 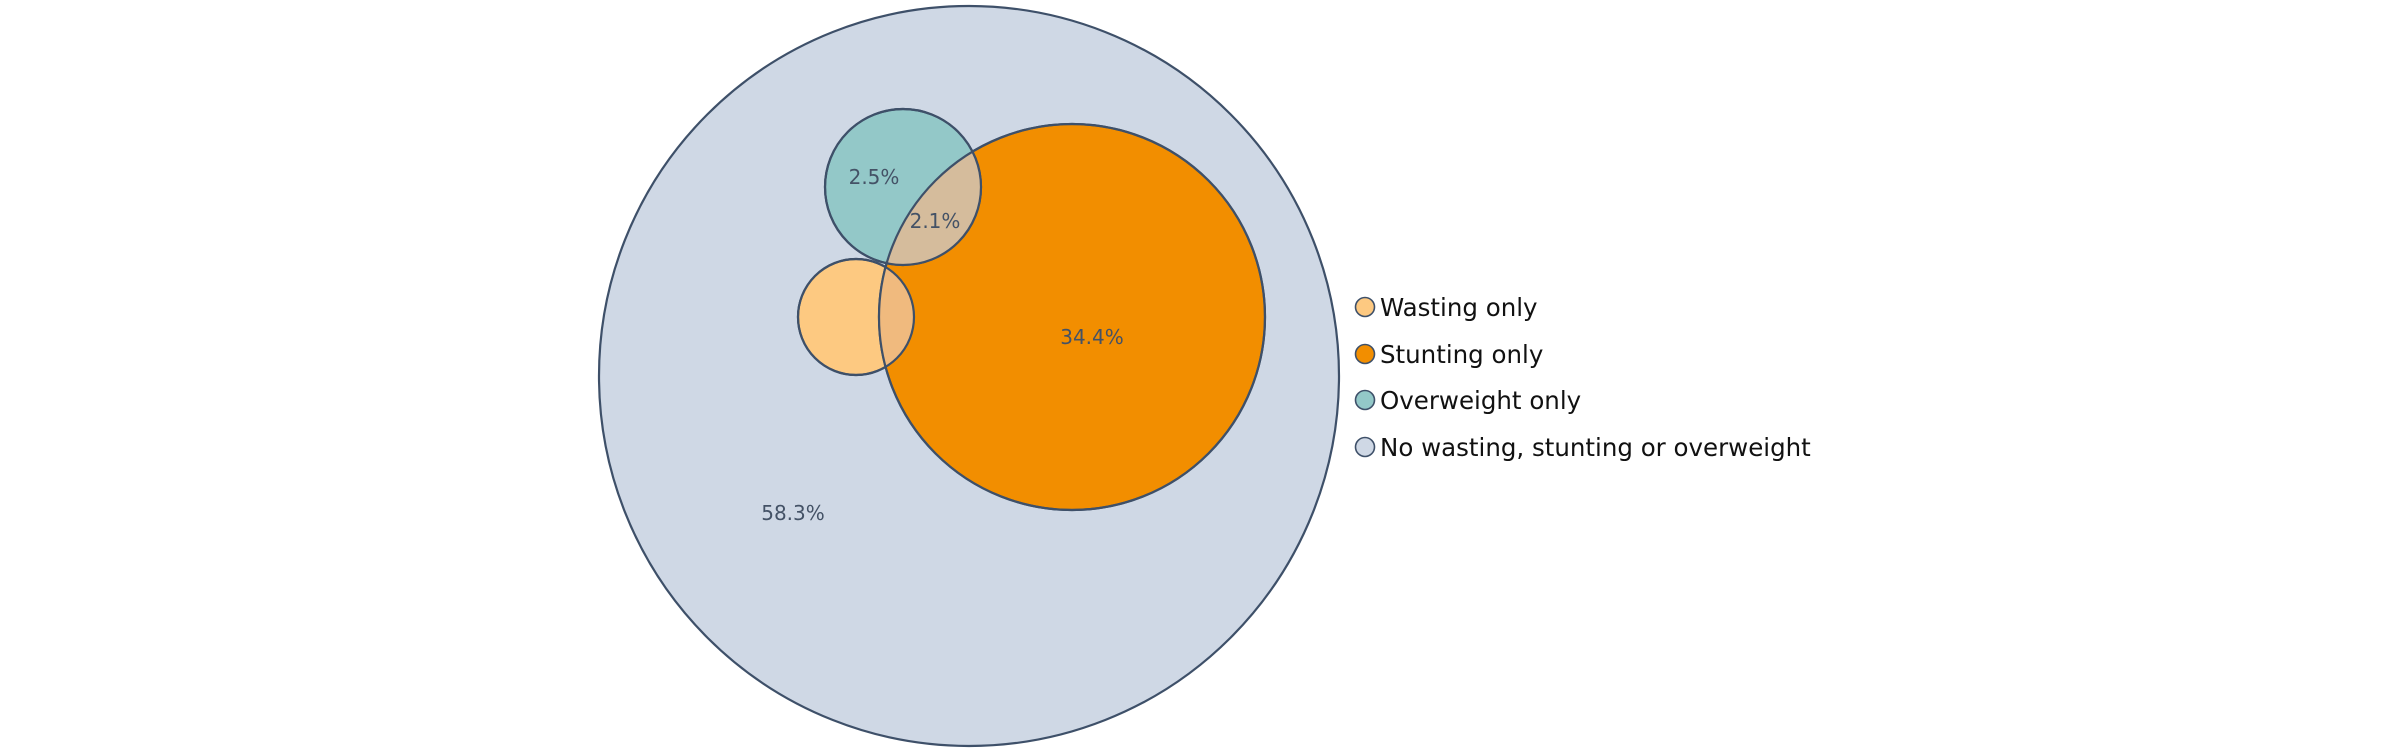 I want to click on overweight-outline, so click(x=903, y=187).